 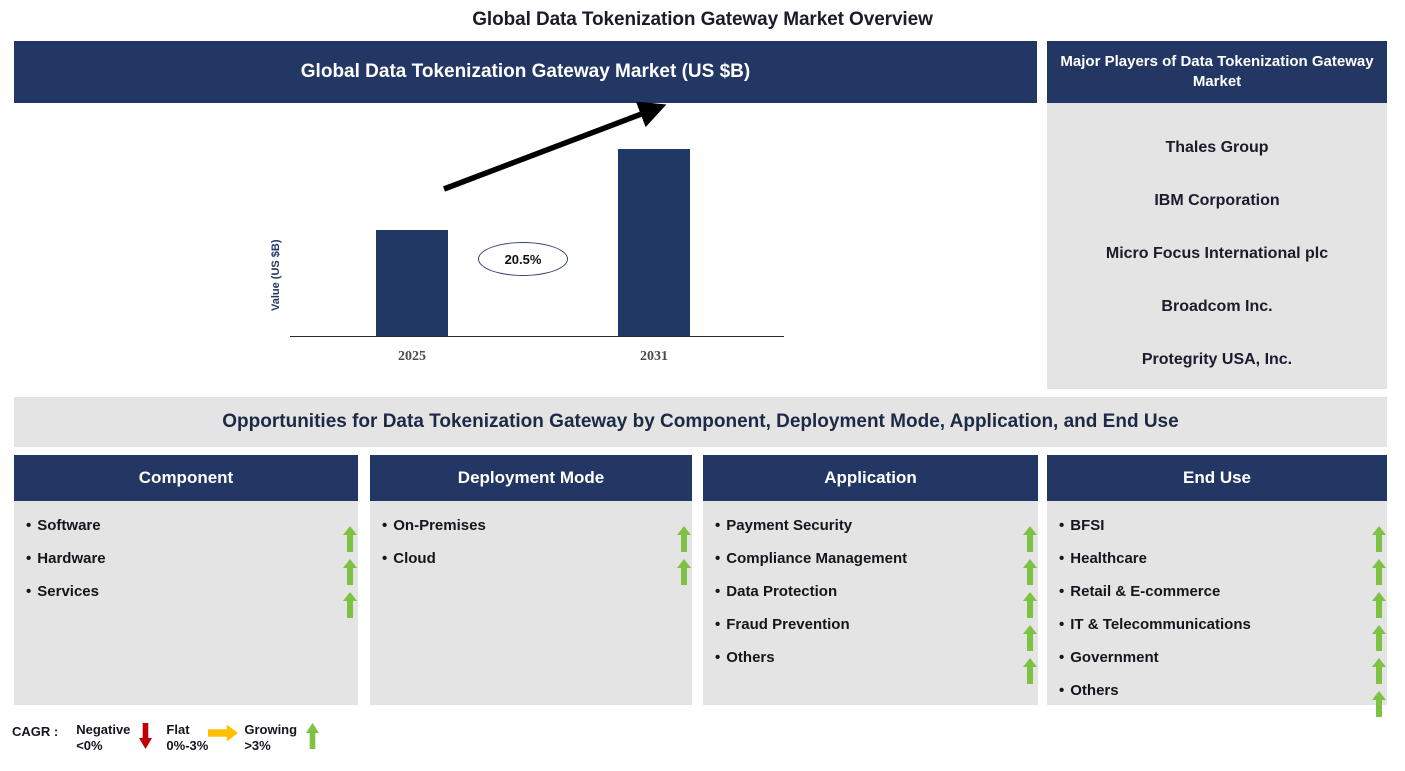 What do you see at coordinates (1081, 525) in the screenshot?
I see `segment-item-label: BFSI` at bounding box center [1081, 525].